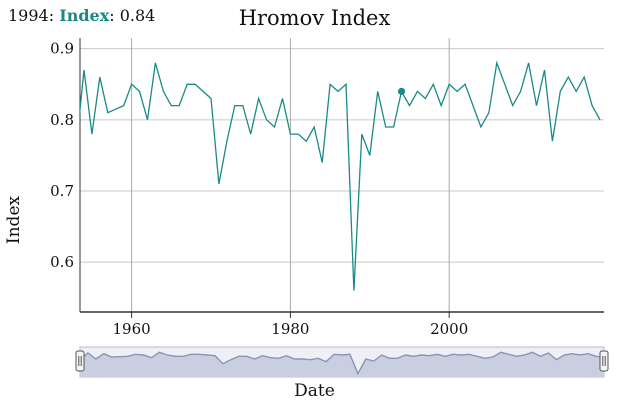 The image size is (629, 417). I want to click on y-tick-label: 0.9, so click(62, 49).